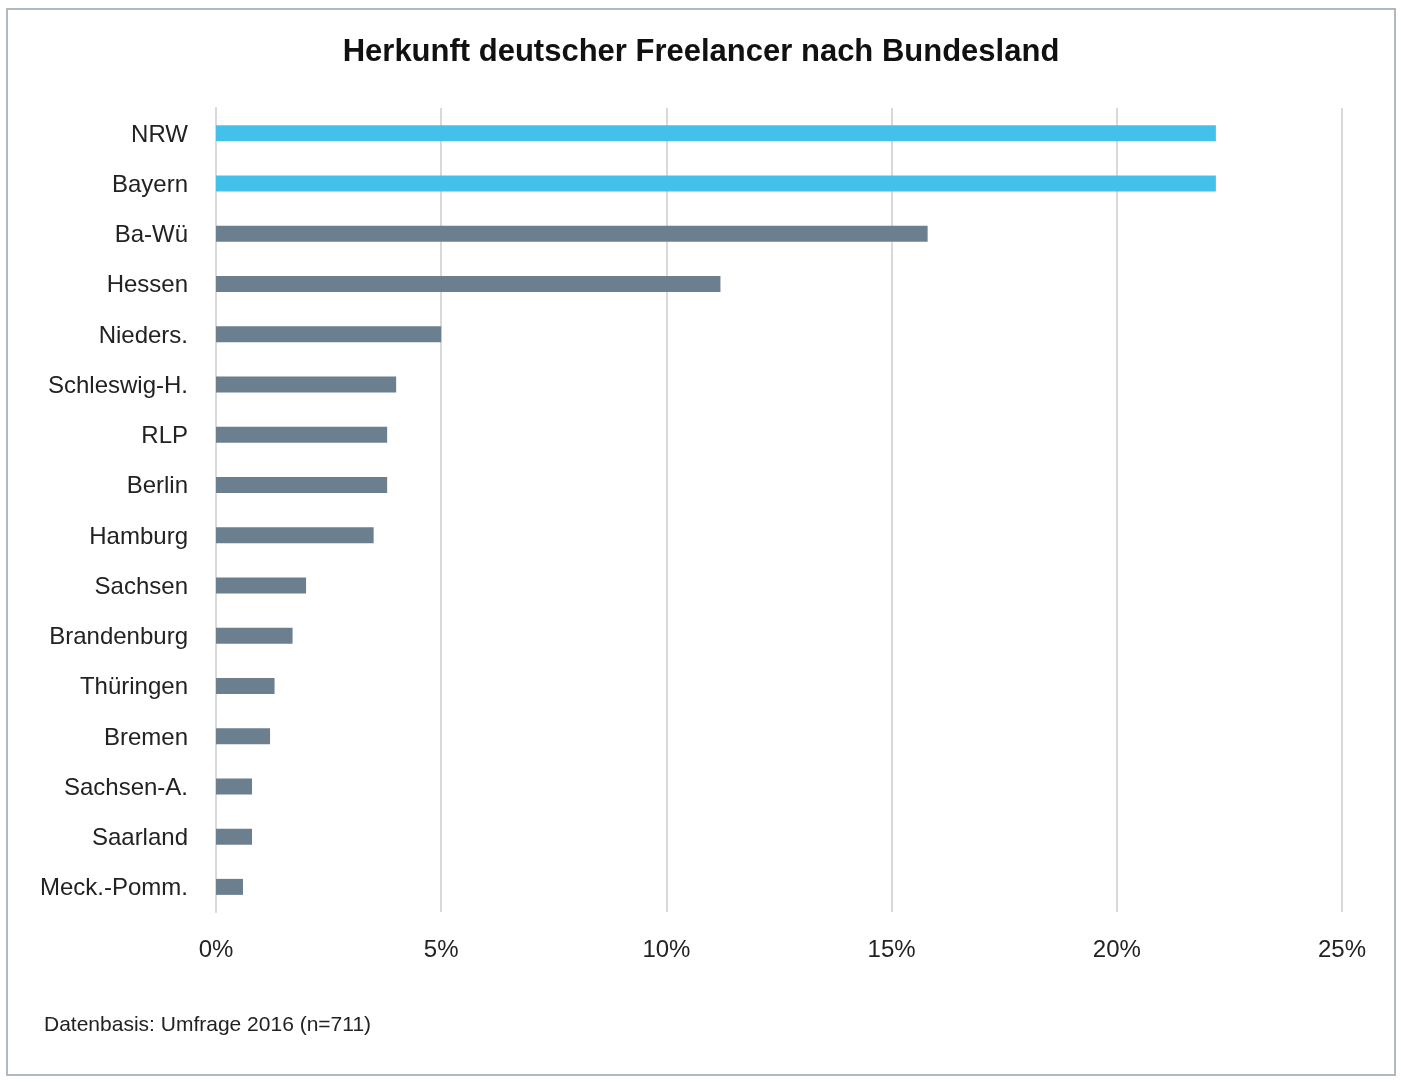  Describe the element at coordinates (164, 435) in the screenshot. I see `y-tick-label: RLP` at that location.